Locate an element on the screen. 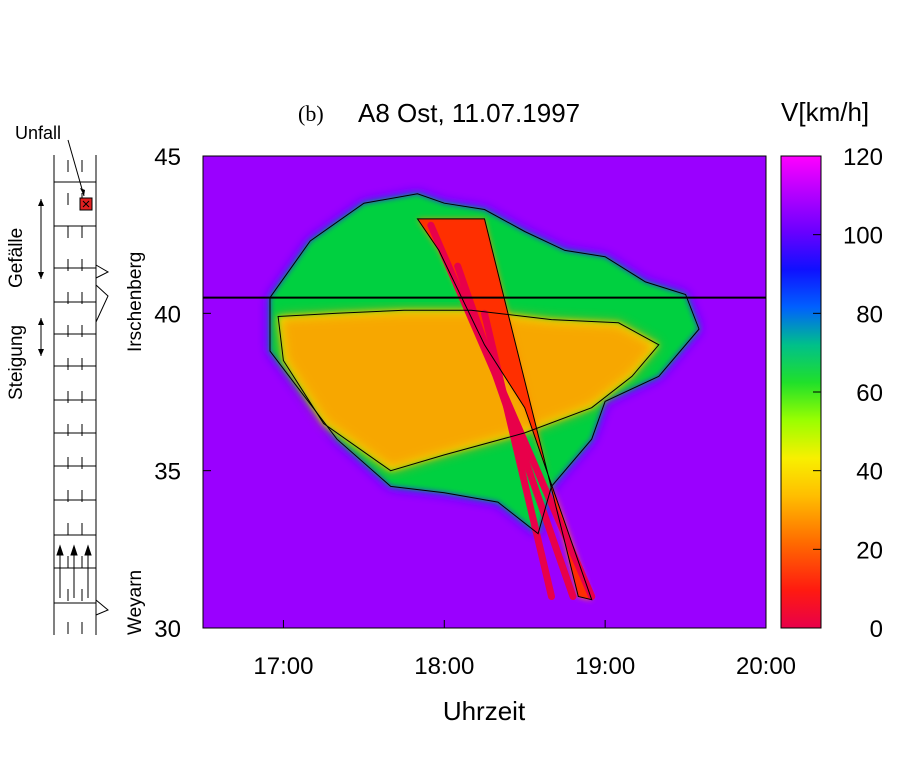 Image resolution: width=905 pixels, height=784 pixels. colorbar-tick-label: 40 is located at coordinates (869, 472).